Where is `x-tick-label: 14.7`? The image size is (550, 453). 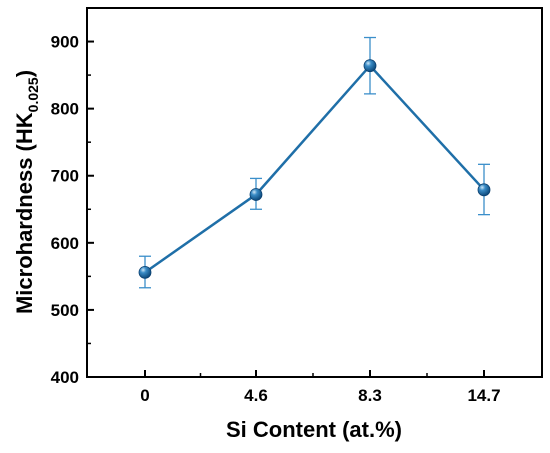
x-tick-label: 14.7 is located at coordinates (483, 395).